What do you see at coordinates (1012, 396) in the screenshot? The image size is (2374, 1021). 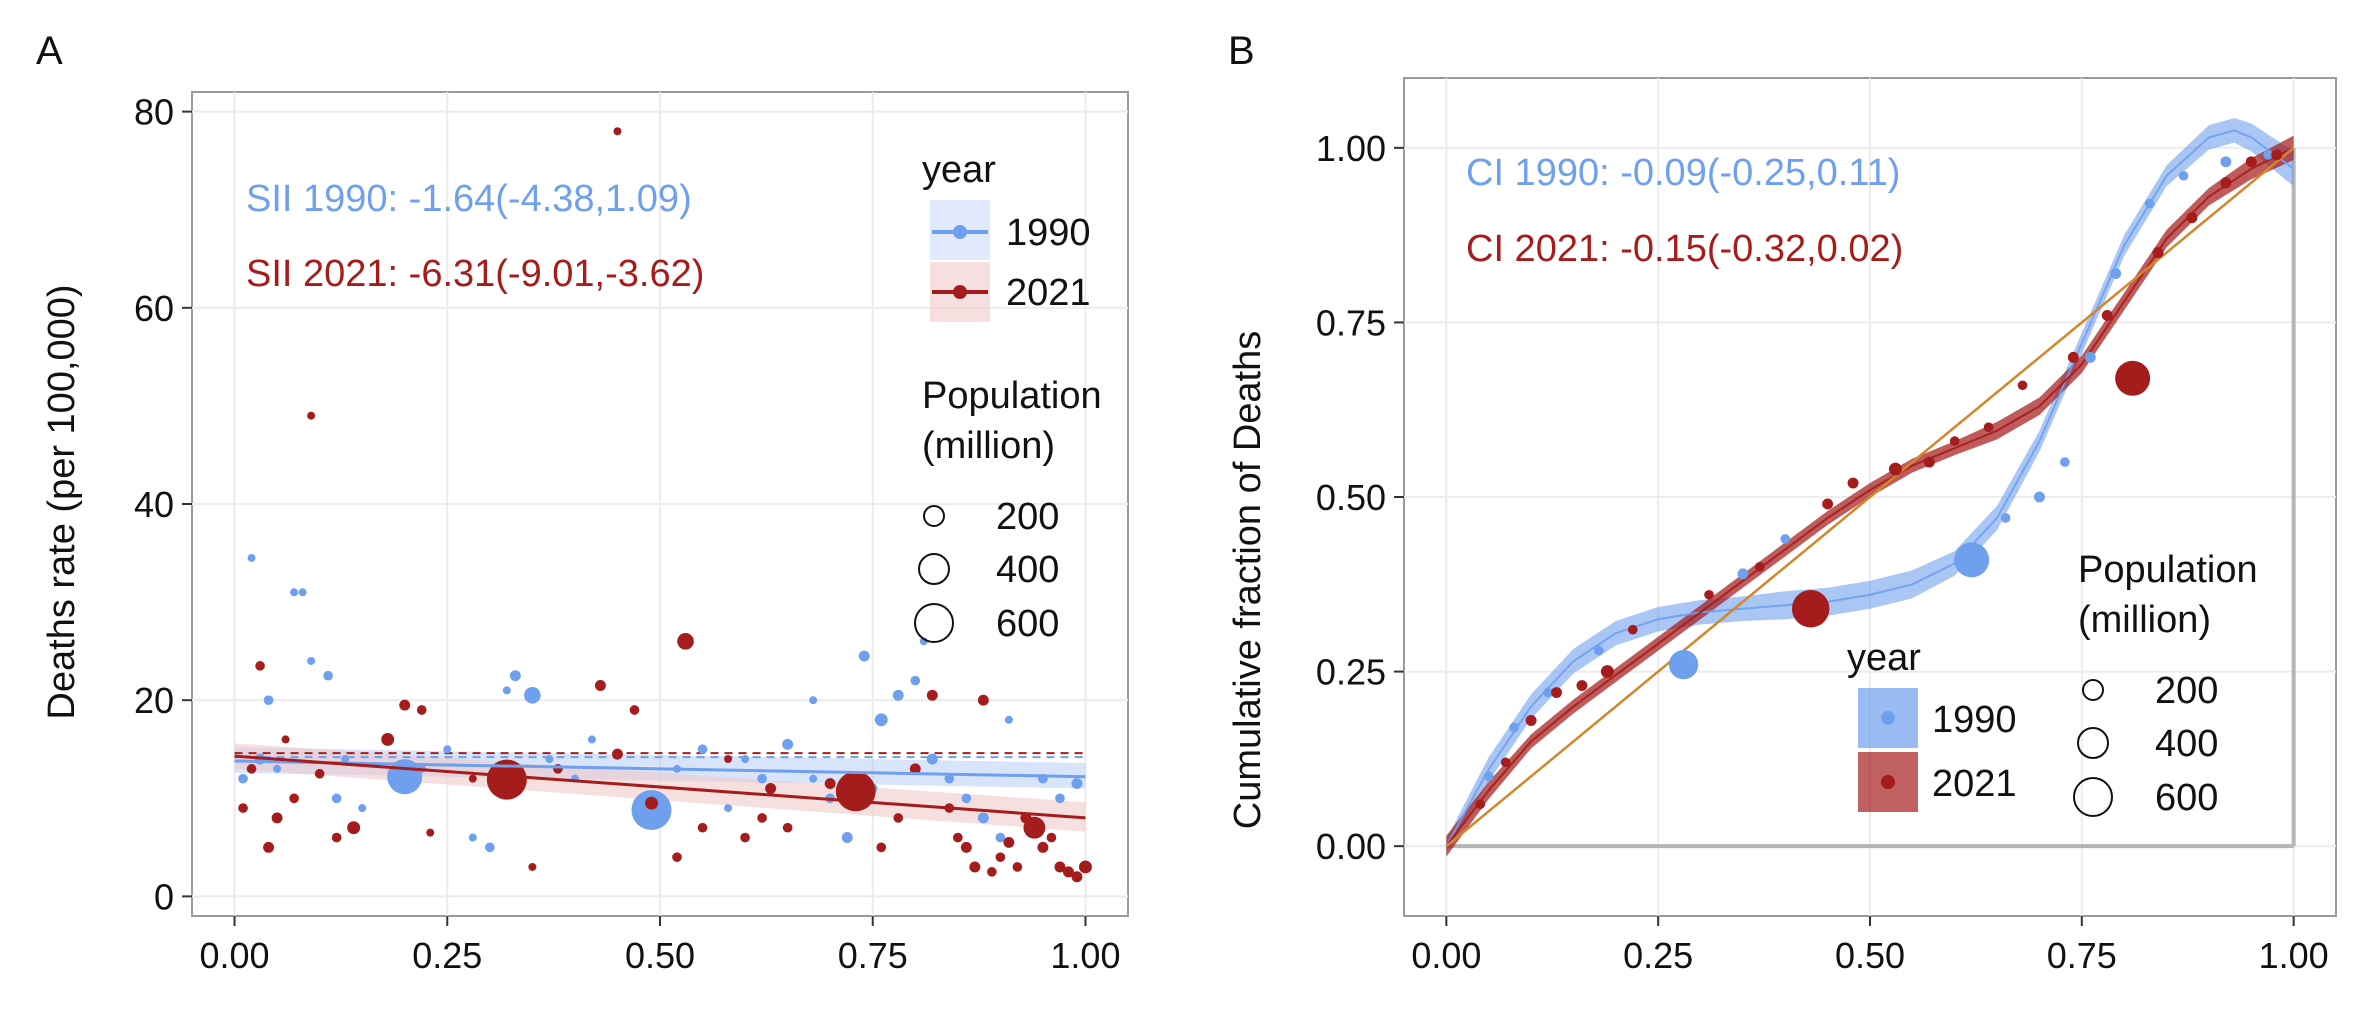 I see `legend-a-size-title-1: Population` at bounding box center [1012, 396].